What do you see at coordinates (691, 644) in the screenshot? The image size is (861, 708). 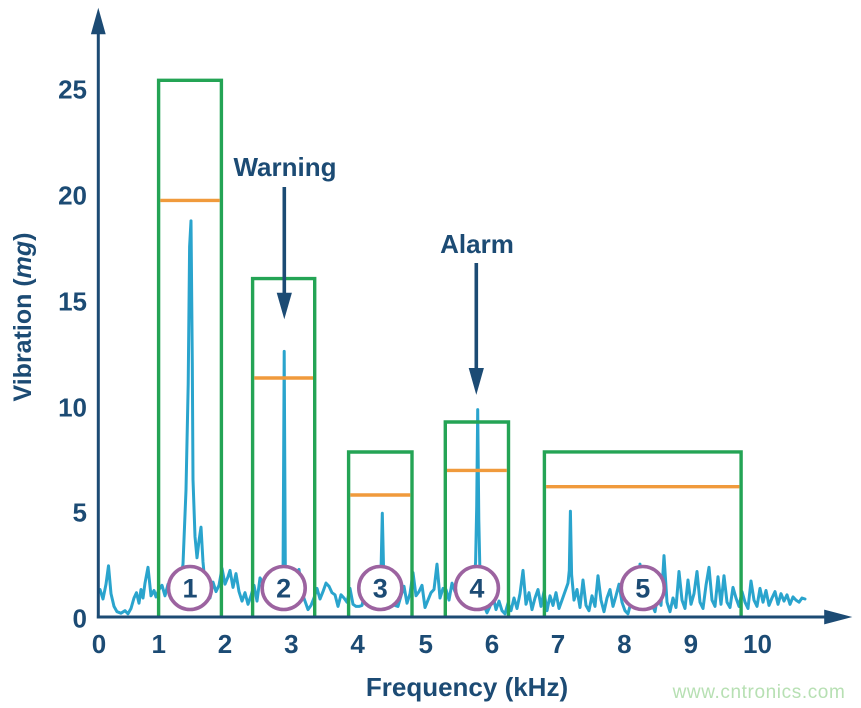 I see `svg-text: 9` at bounding box center [691, 644].